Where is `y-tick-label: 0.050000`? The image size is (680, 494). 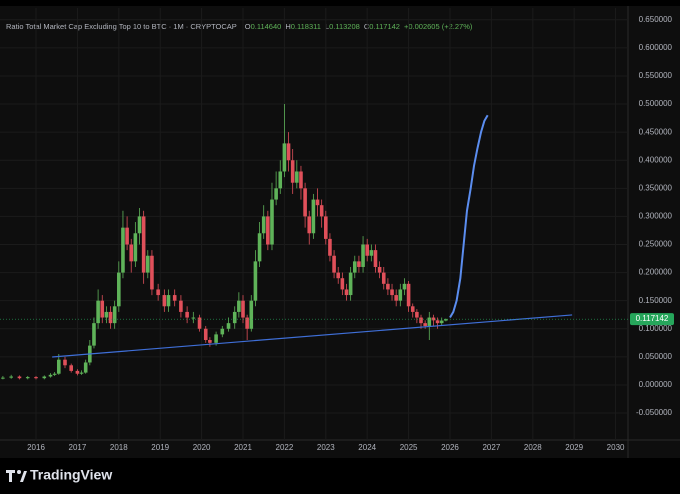
y-tick-label: 0.050000 is located at coordinates (656, 356).